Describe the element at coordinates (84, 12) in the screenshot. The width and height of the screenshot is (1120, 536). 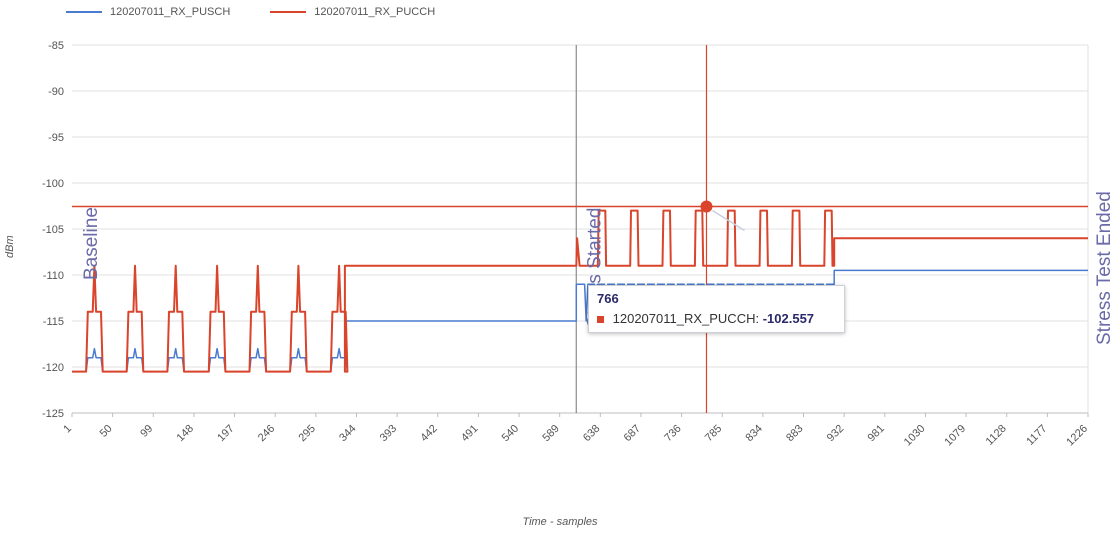
I see `legend-swatch-pusch` at that location.